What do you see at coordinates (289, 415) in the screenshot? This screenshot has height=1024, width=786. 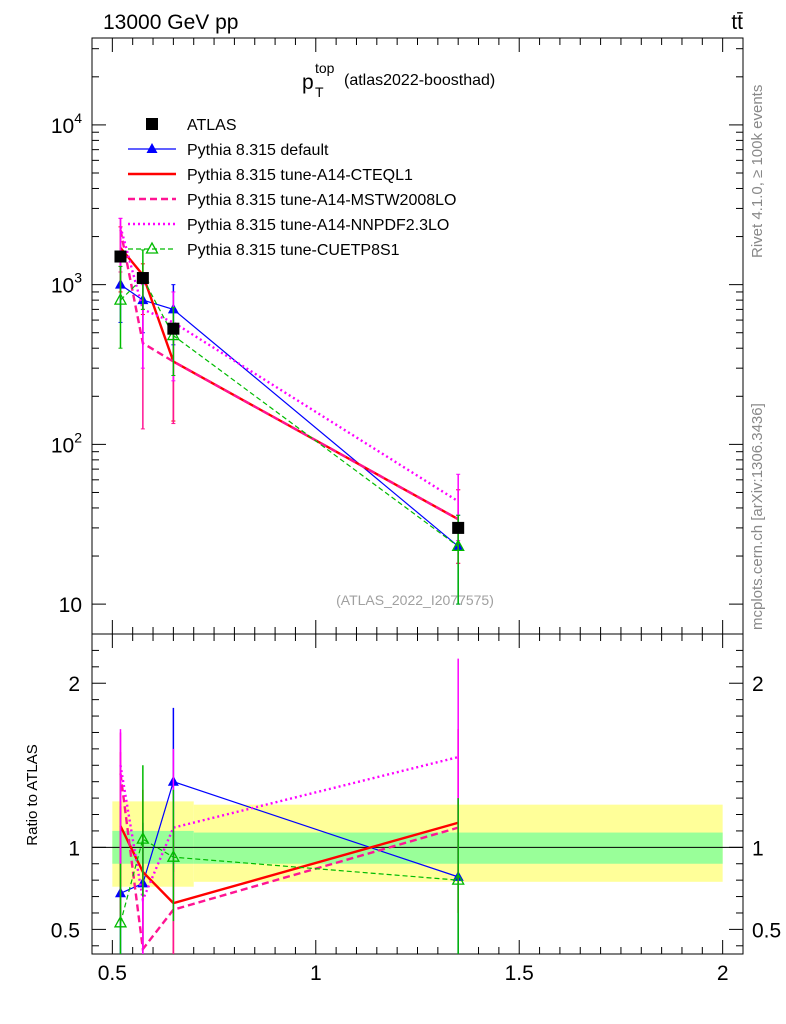 I see `series-0-line` at bounding box center [289, 415].